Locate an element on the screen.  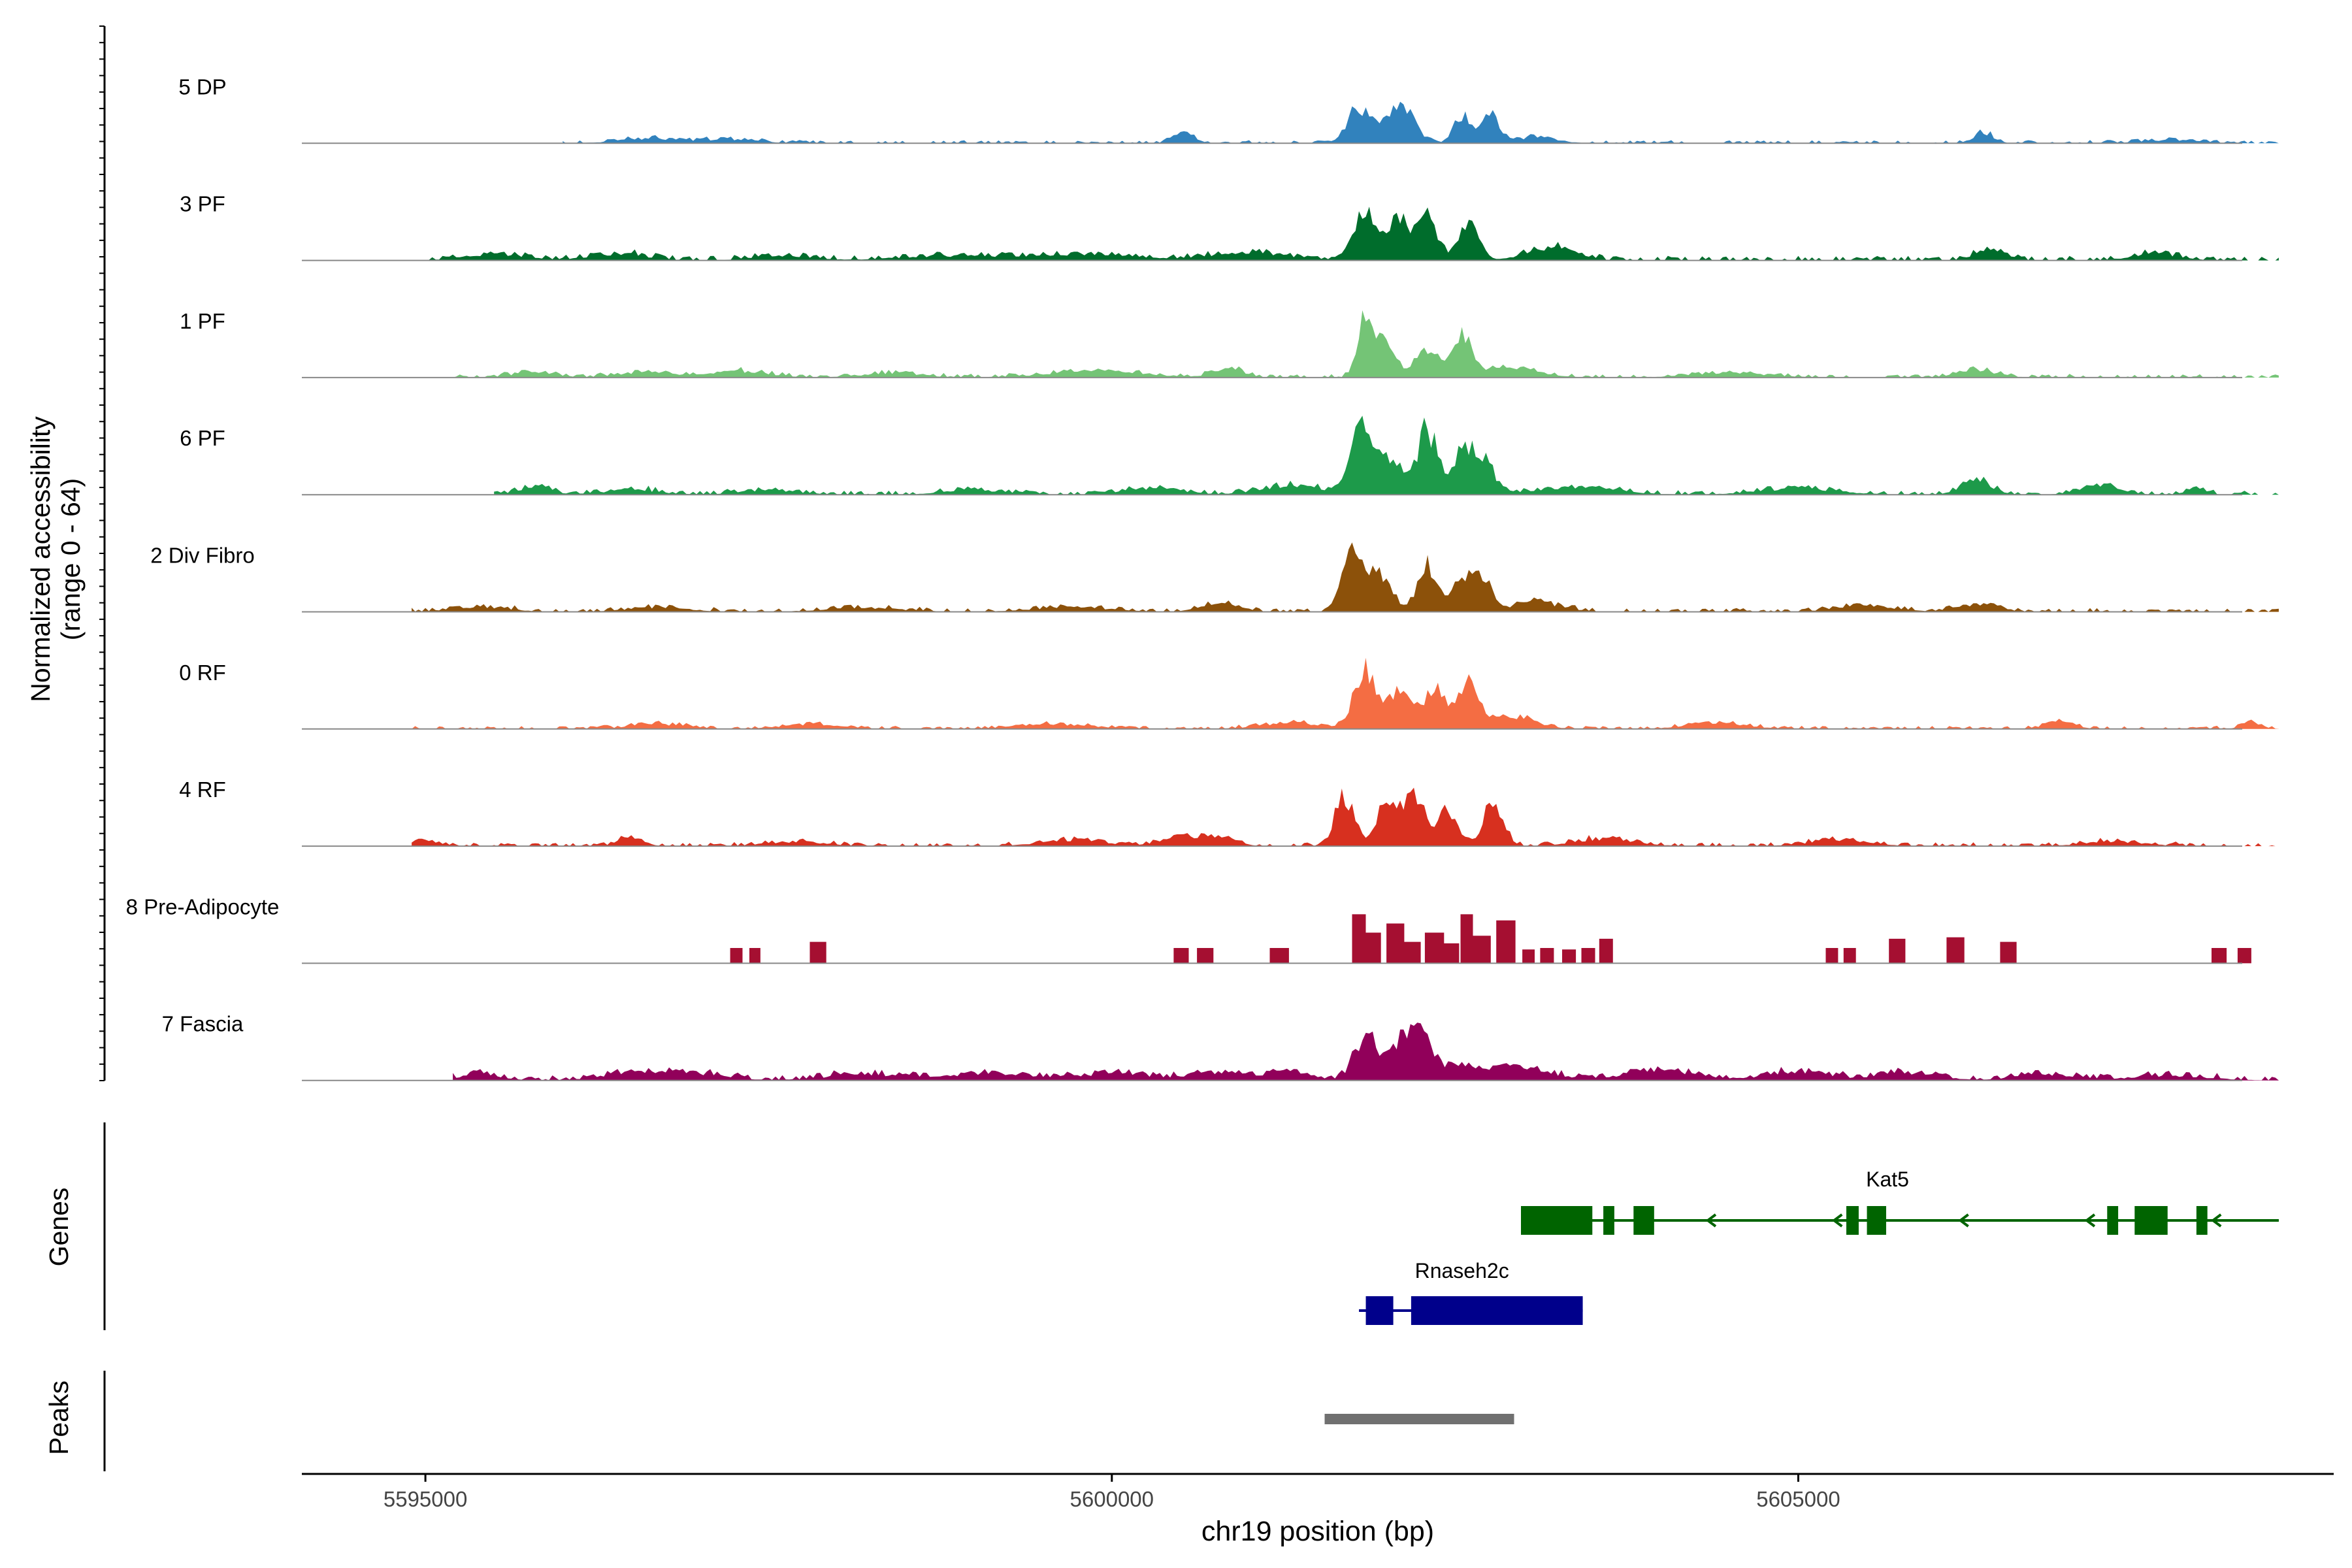
gene-label: Rnaseh2c is located at coordinates (1462, 1270).